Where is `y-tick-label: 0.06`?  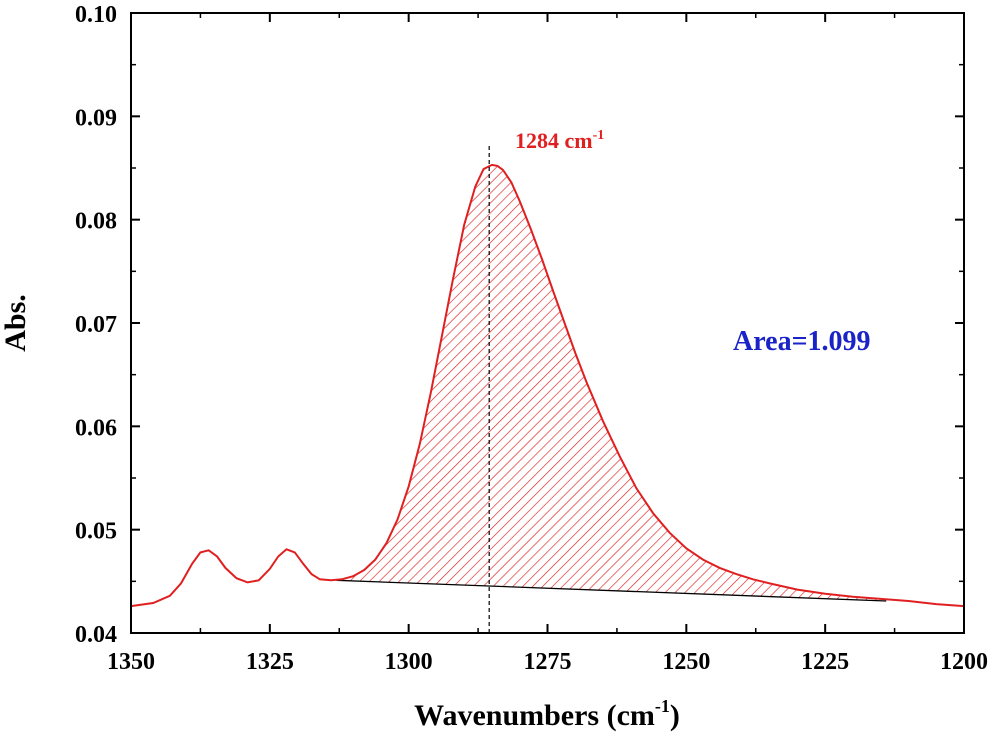 y-tick-label: 0.06 is located at coordinates (96, 428).